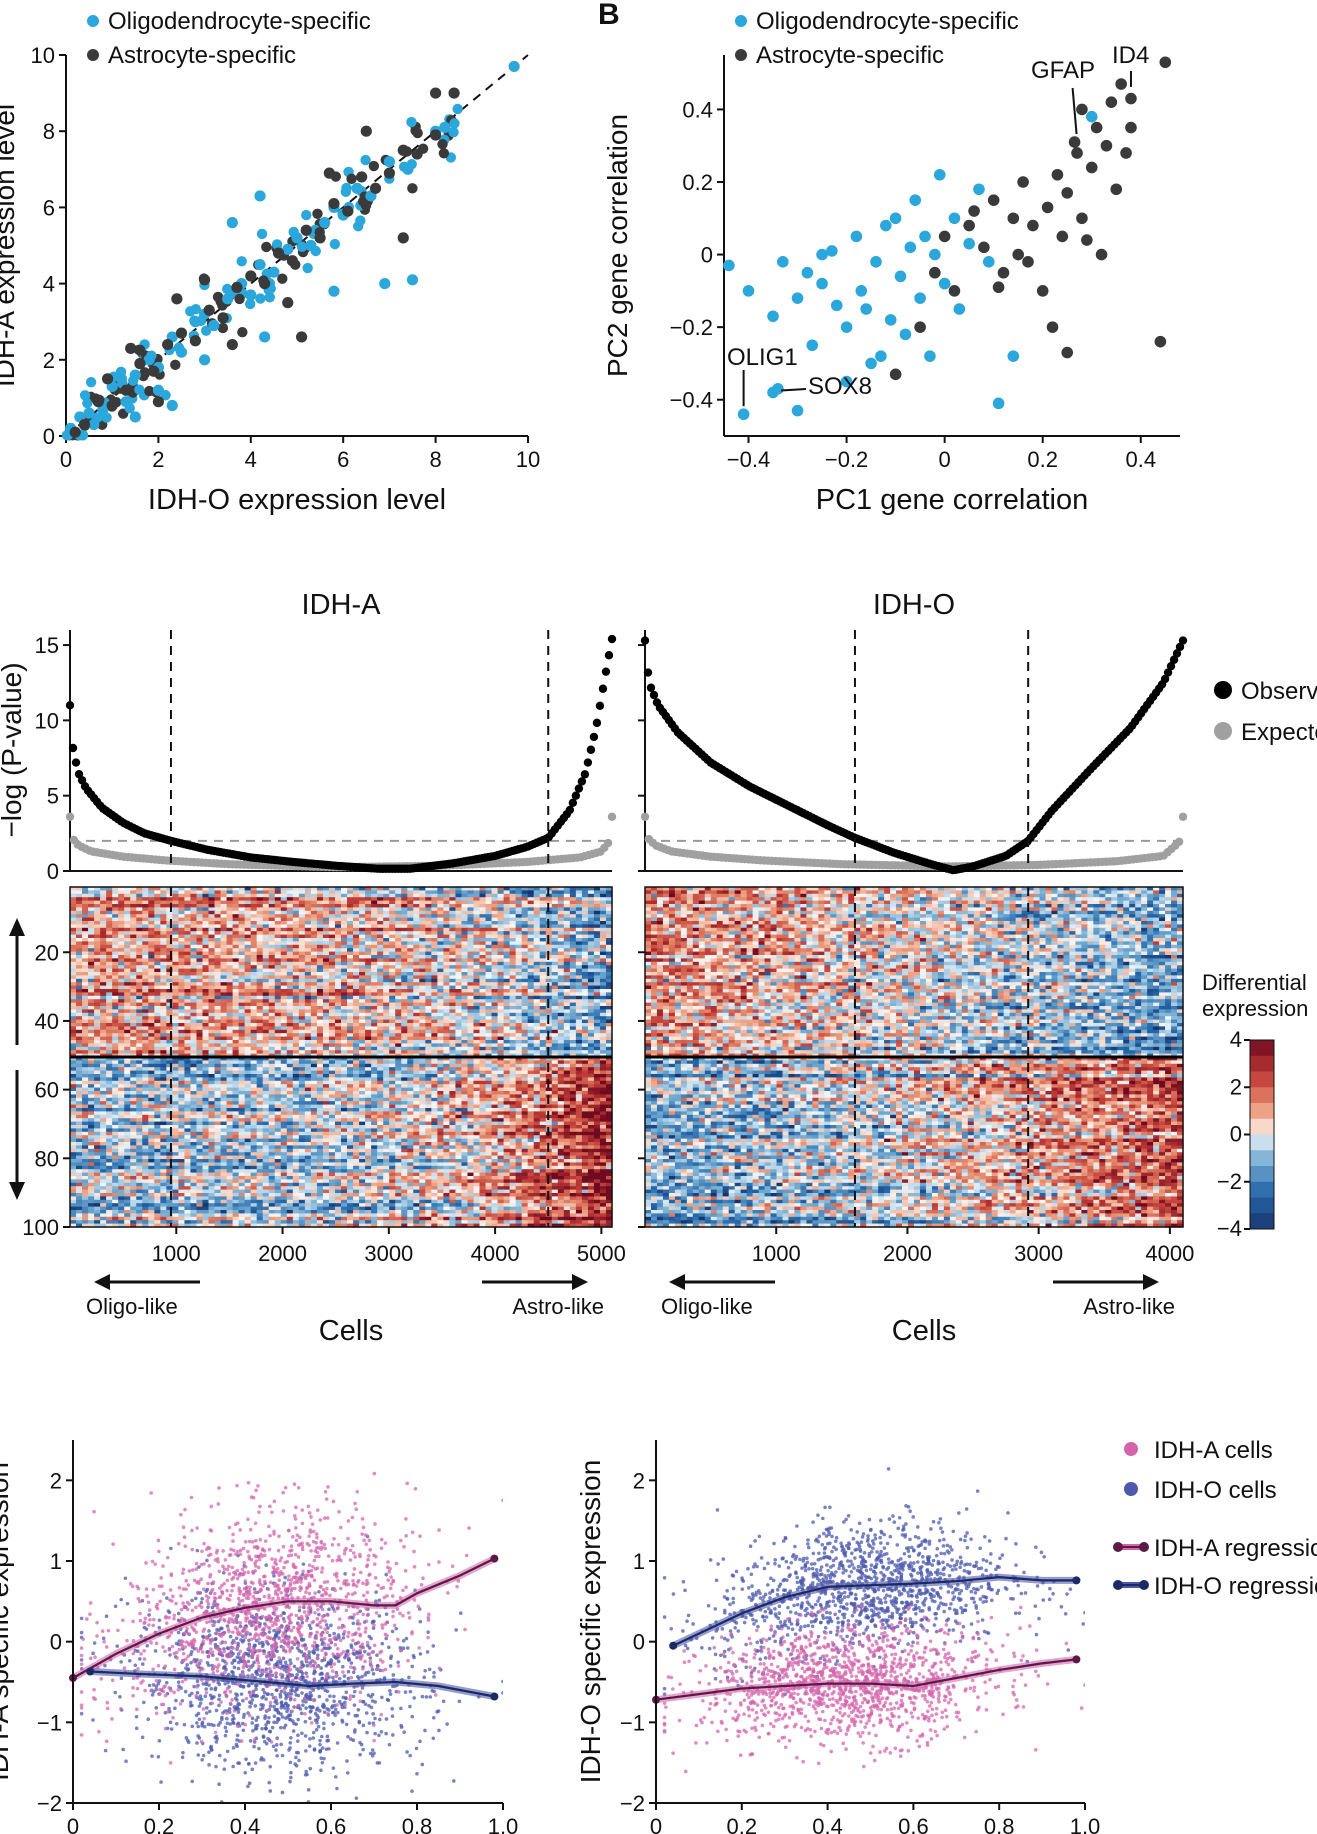 This screenshot has height=1834, width=1317. Describe the element at coordinates (1075, 111) in the screenshot. I see `annotation-leader` at that location.